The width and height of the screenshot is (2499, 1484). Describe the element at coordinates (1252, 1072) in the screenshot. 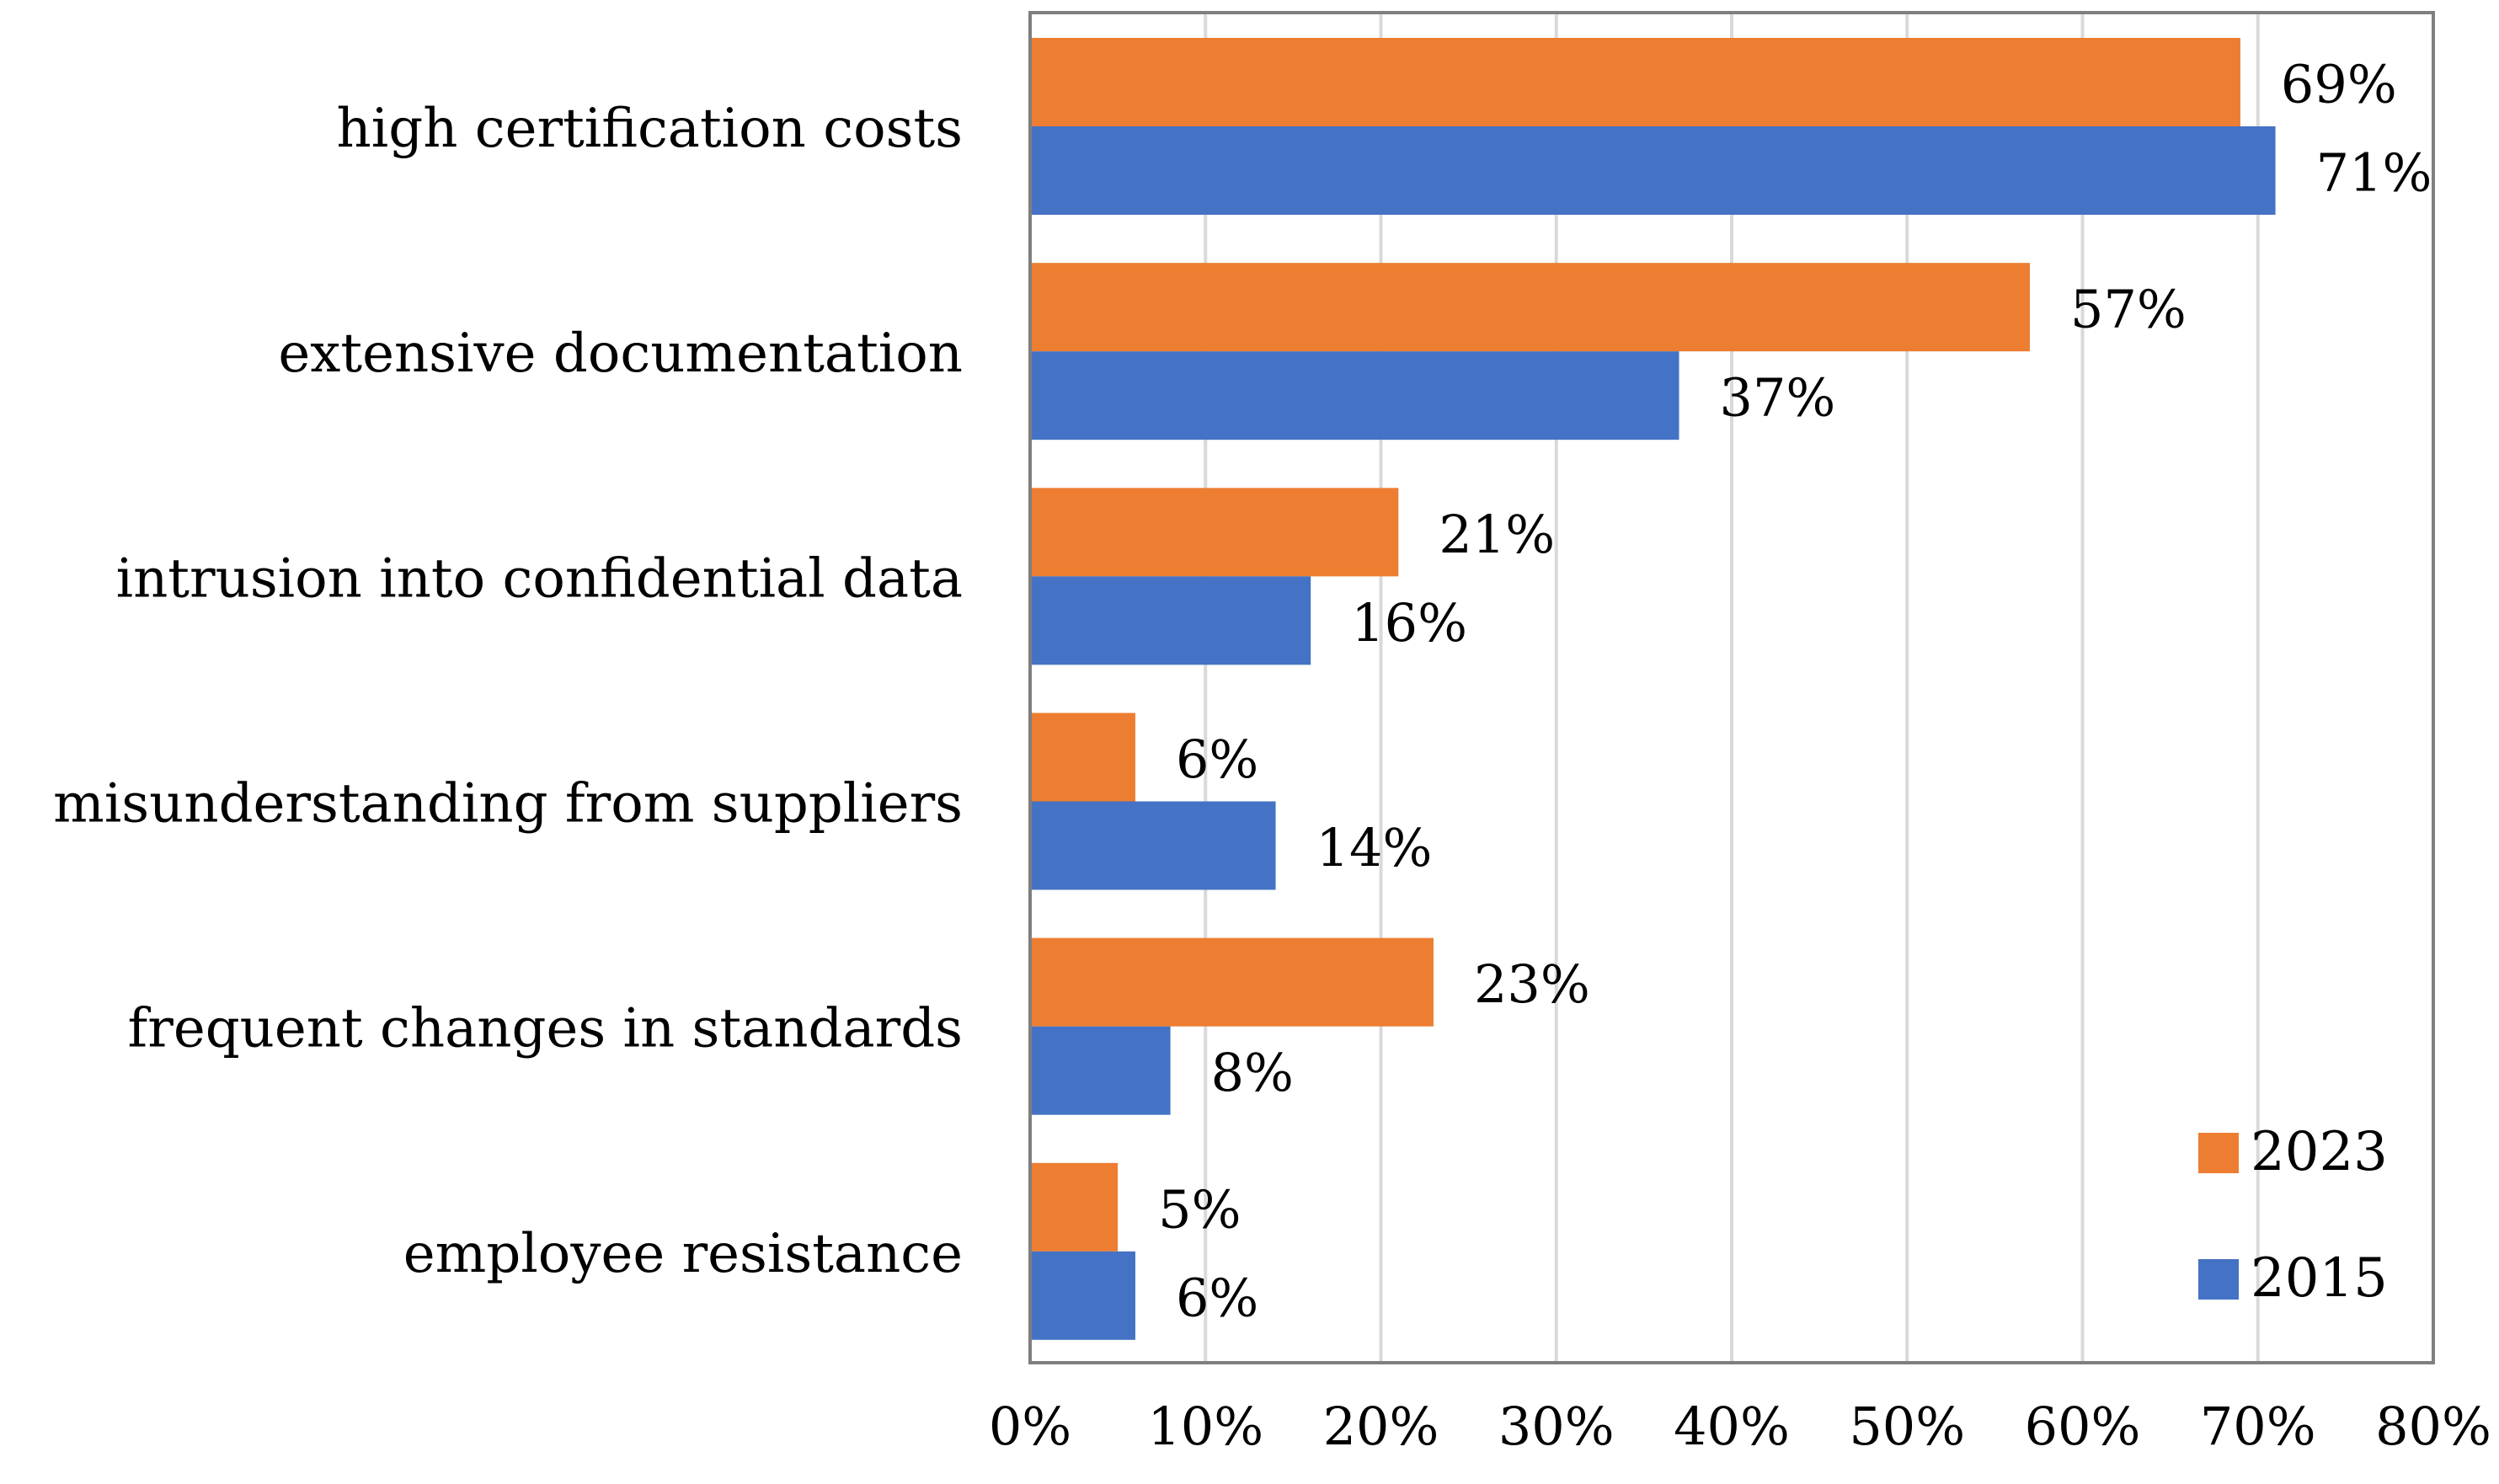

I see `data-label: 8%` at that location.